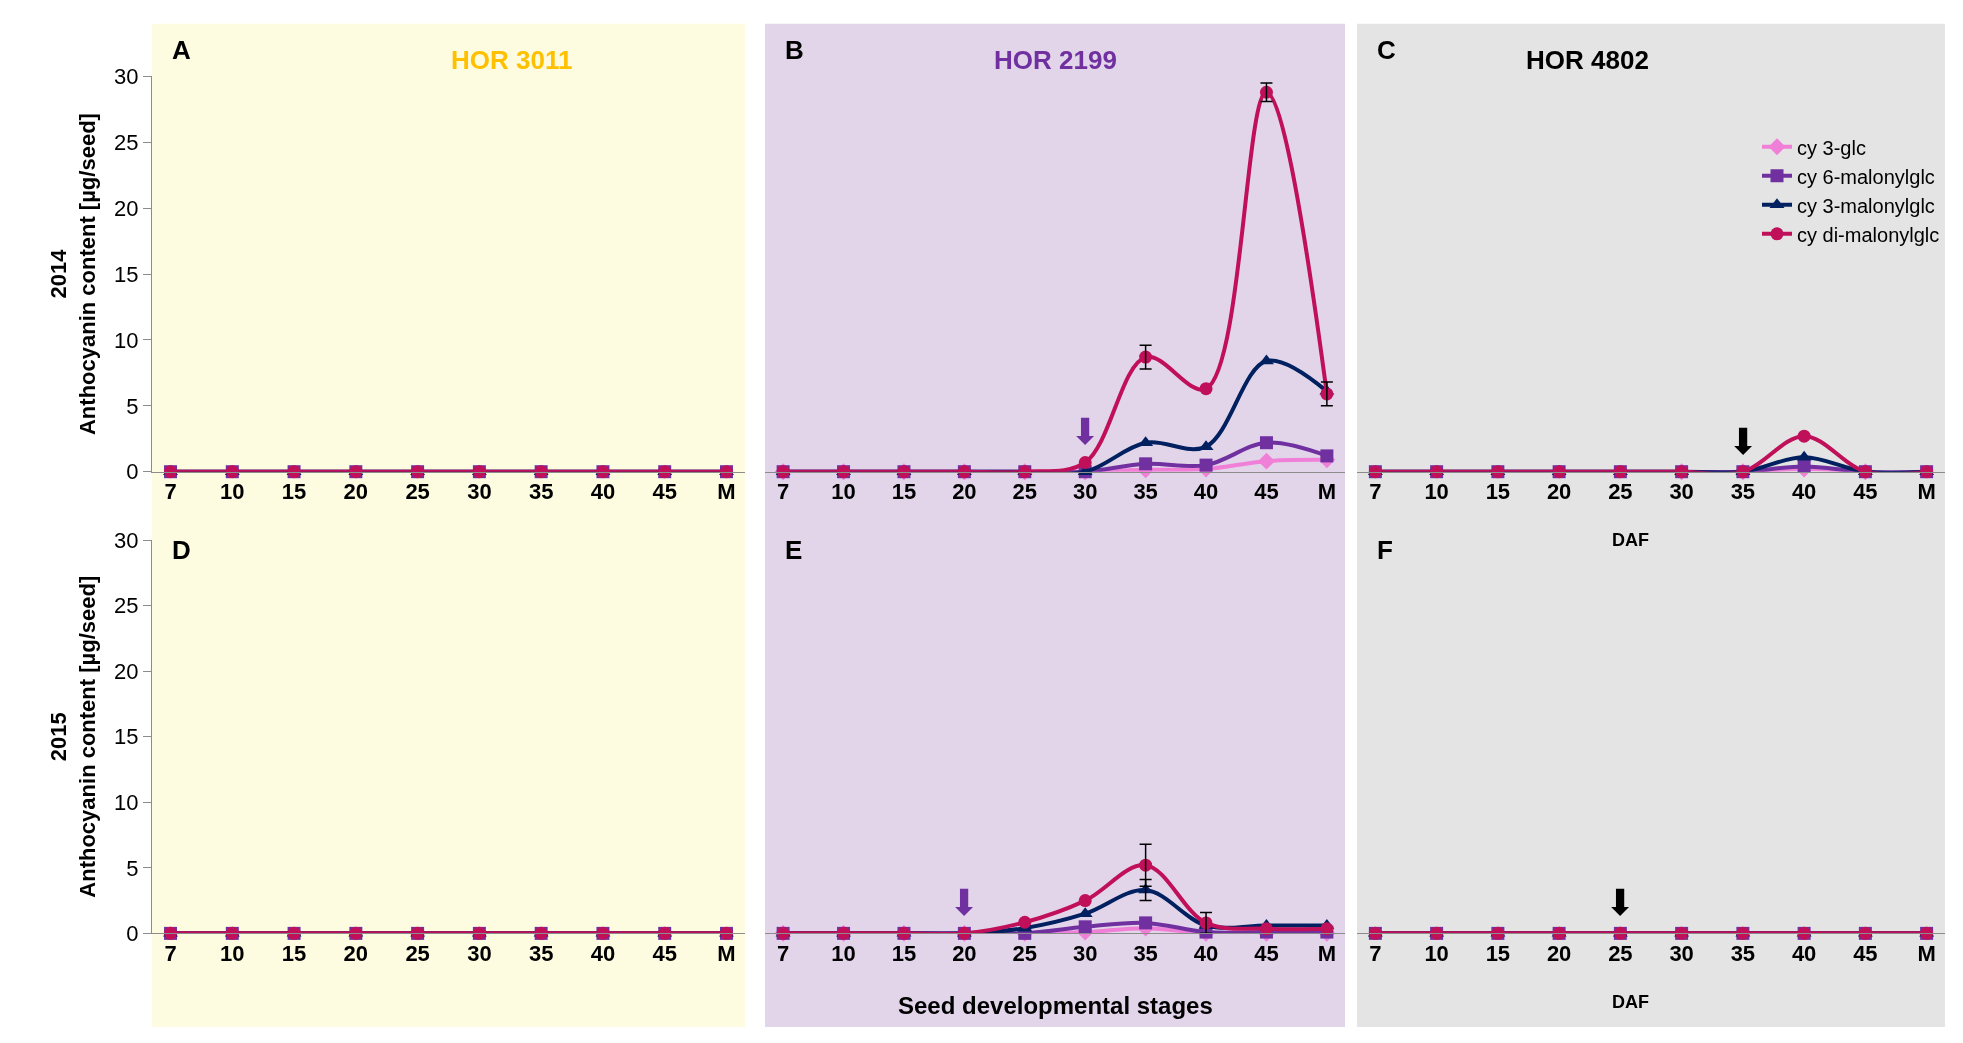 The width and height of the screenshot is (1963, 1043). What do you see at coordinates (181, 50) in the screenshot?
I see `text: A` at bounding box center [181, 50].